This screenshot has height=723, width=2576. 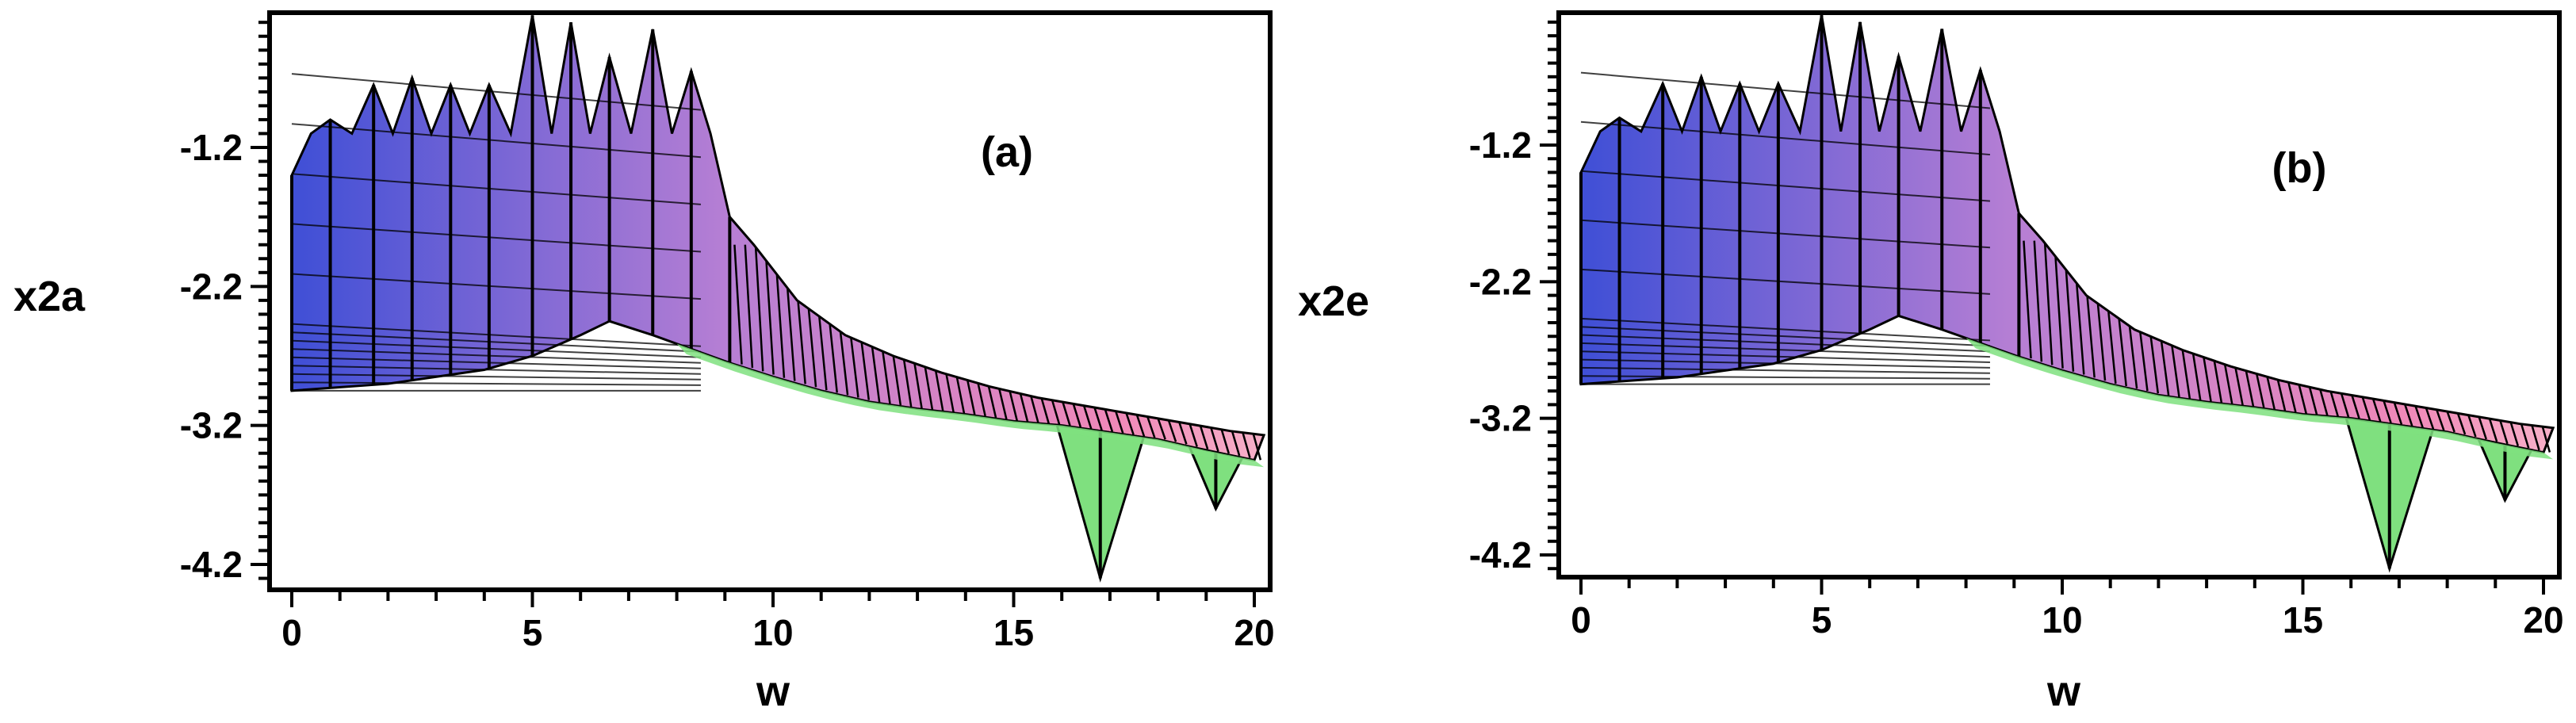 What do you see at coordinates (2299, 168) in the screenshot?
I see `panel-label: (b)` at bounding box center [2299, 168].